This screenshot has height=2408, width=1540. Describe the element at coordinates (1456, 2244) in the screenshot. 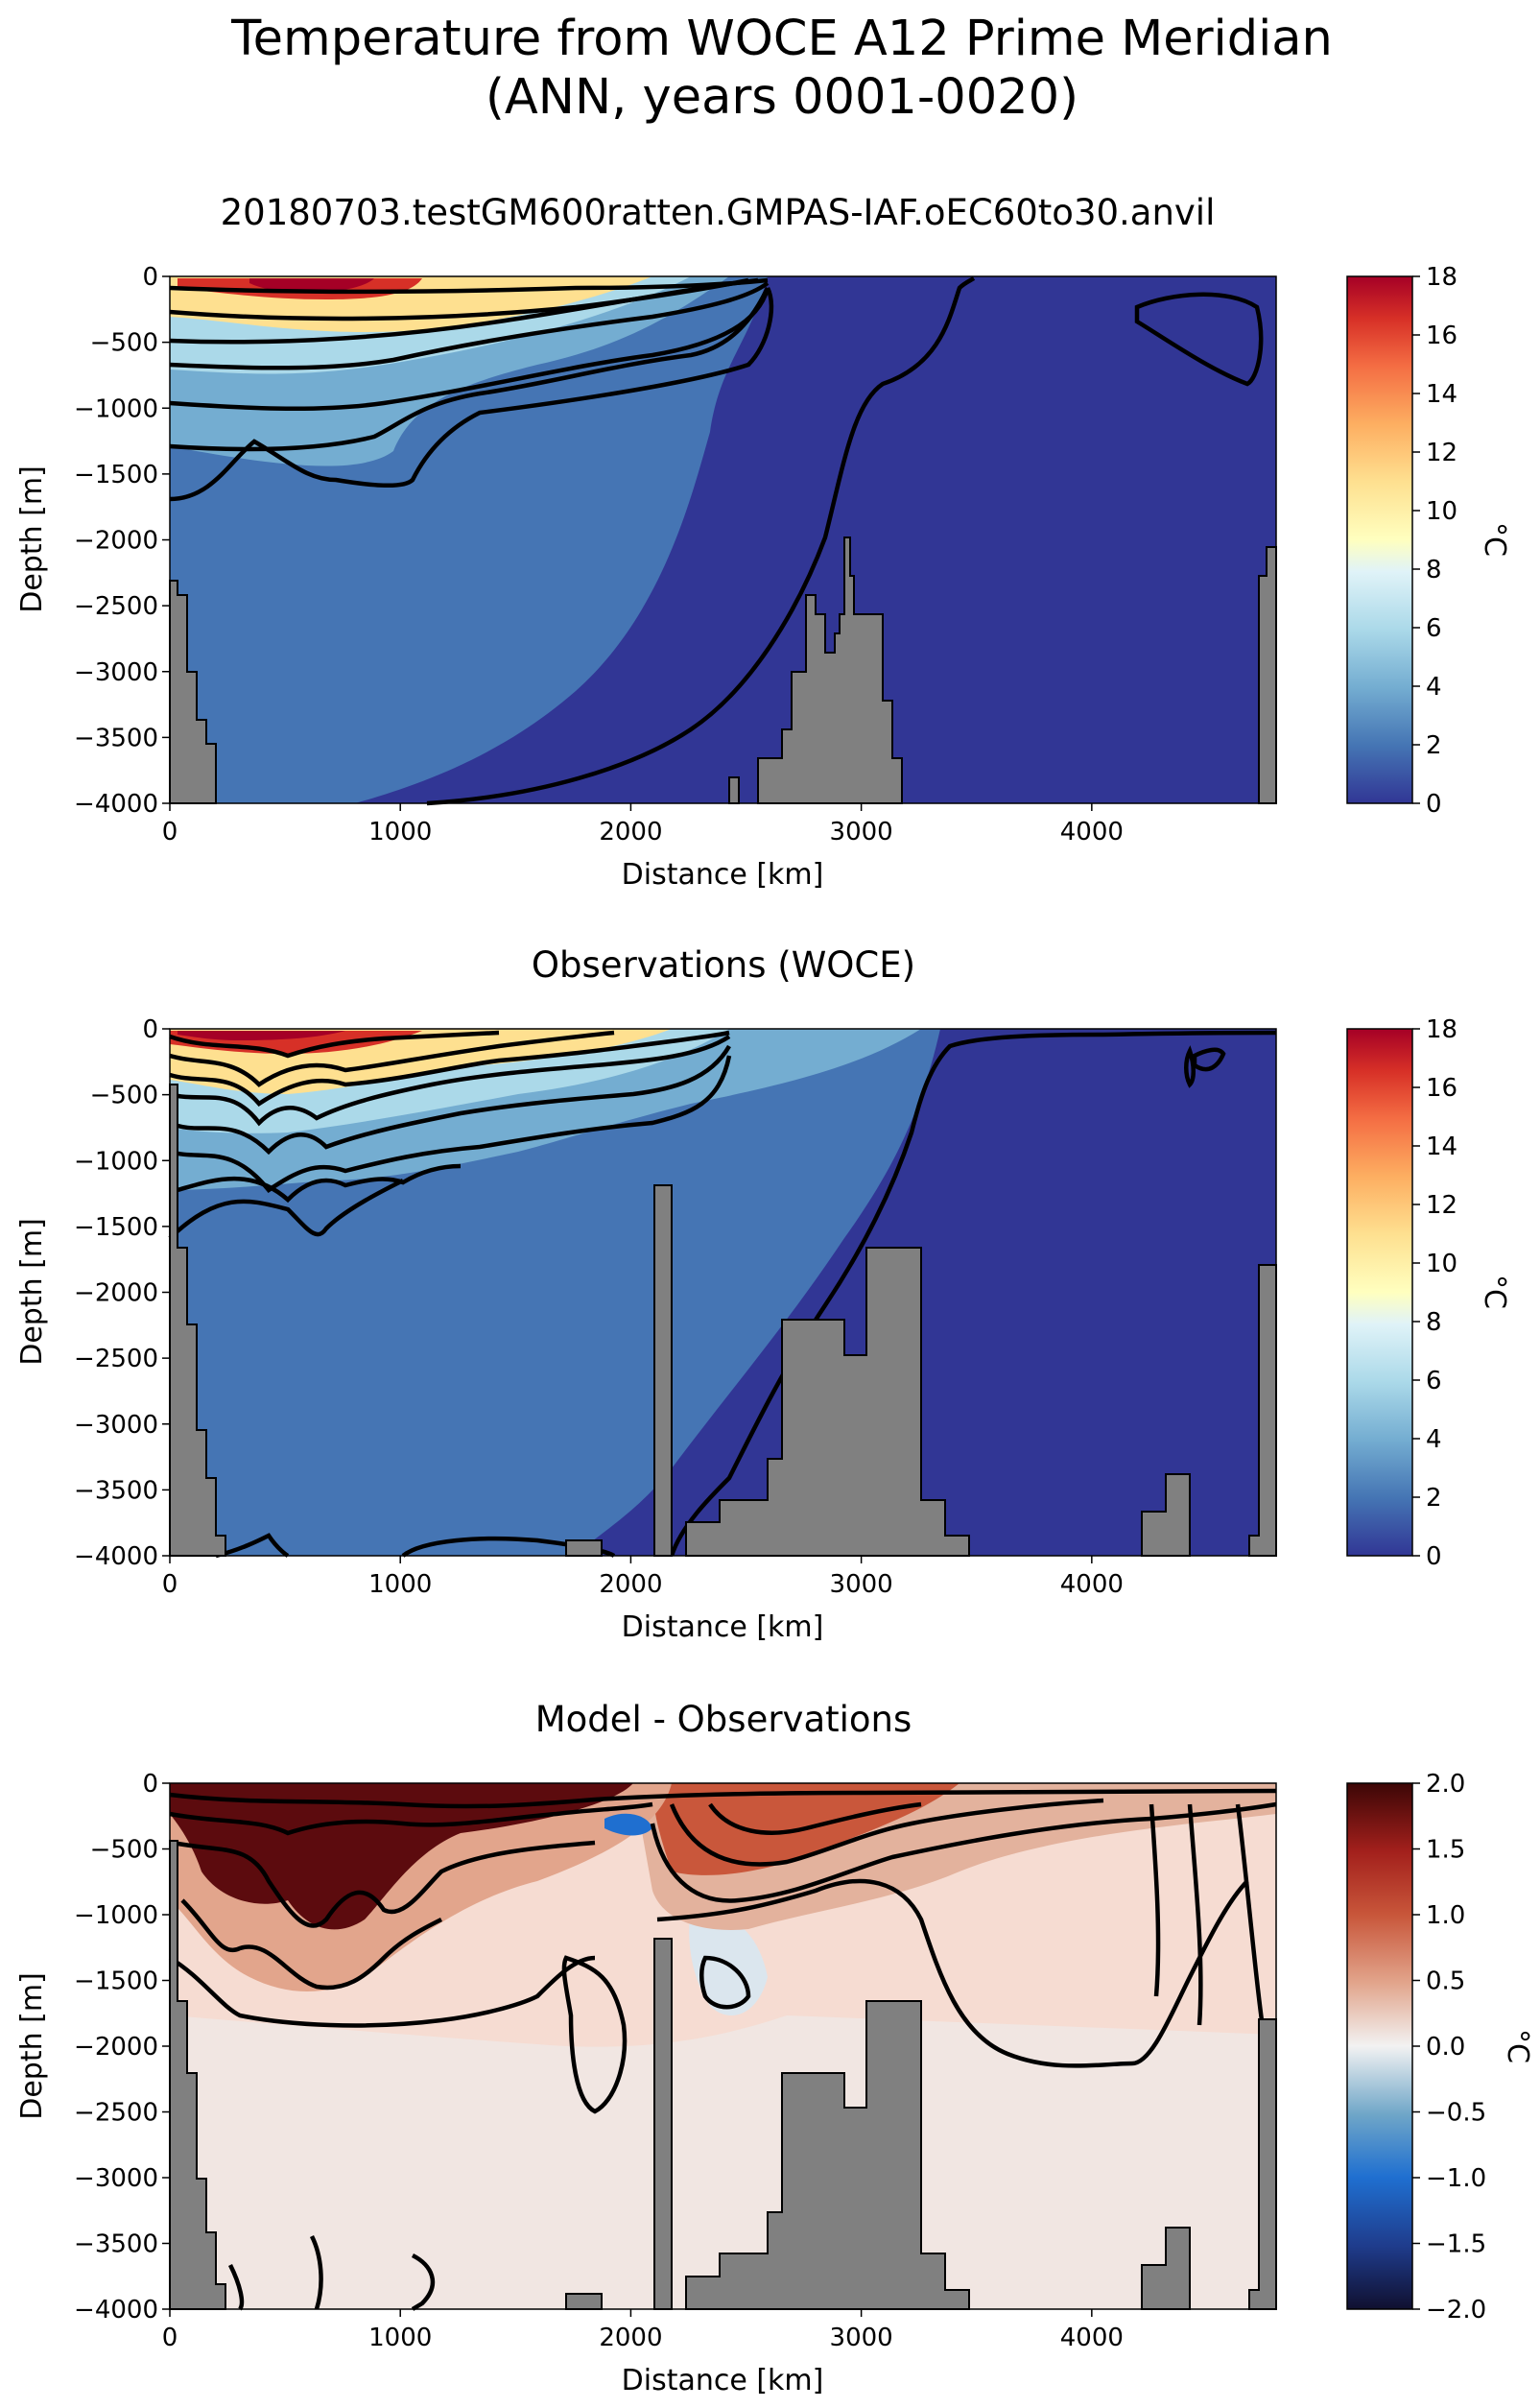

I see `colorbar-tick-label: −1.5` at that location.